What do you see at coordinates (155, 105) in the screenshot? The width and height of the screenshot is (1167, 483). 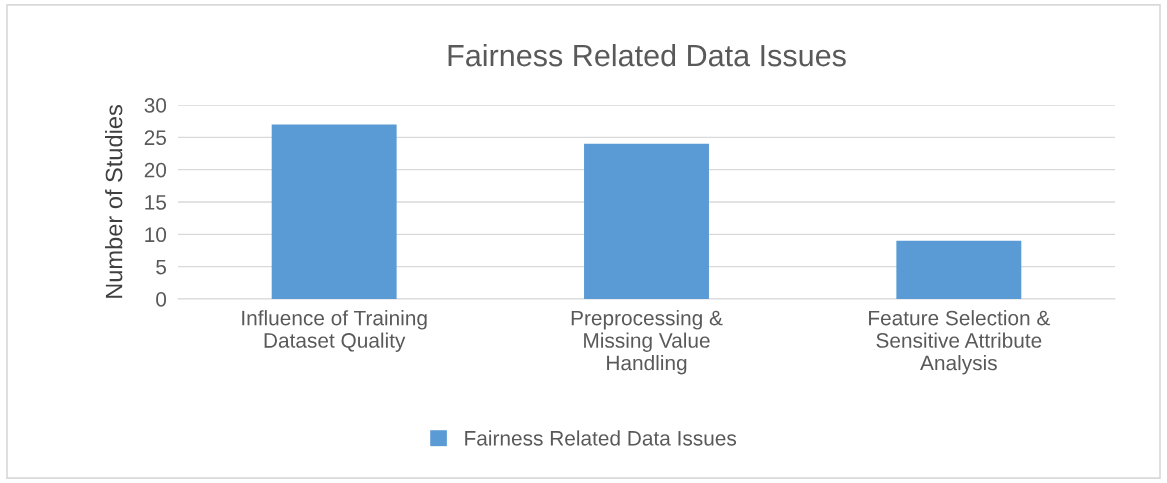 I see `y-tick-label: 30` at bounding box center [155, 105].